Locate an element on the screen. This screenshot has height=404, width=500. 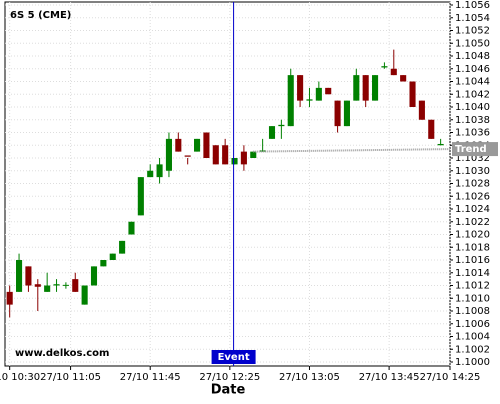
y-tick-label: 1.1056 is located at coordinates (472, 5).